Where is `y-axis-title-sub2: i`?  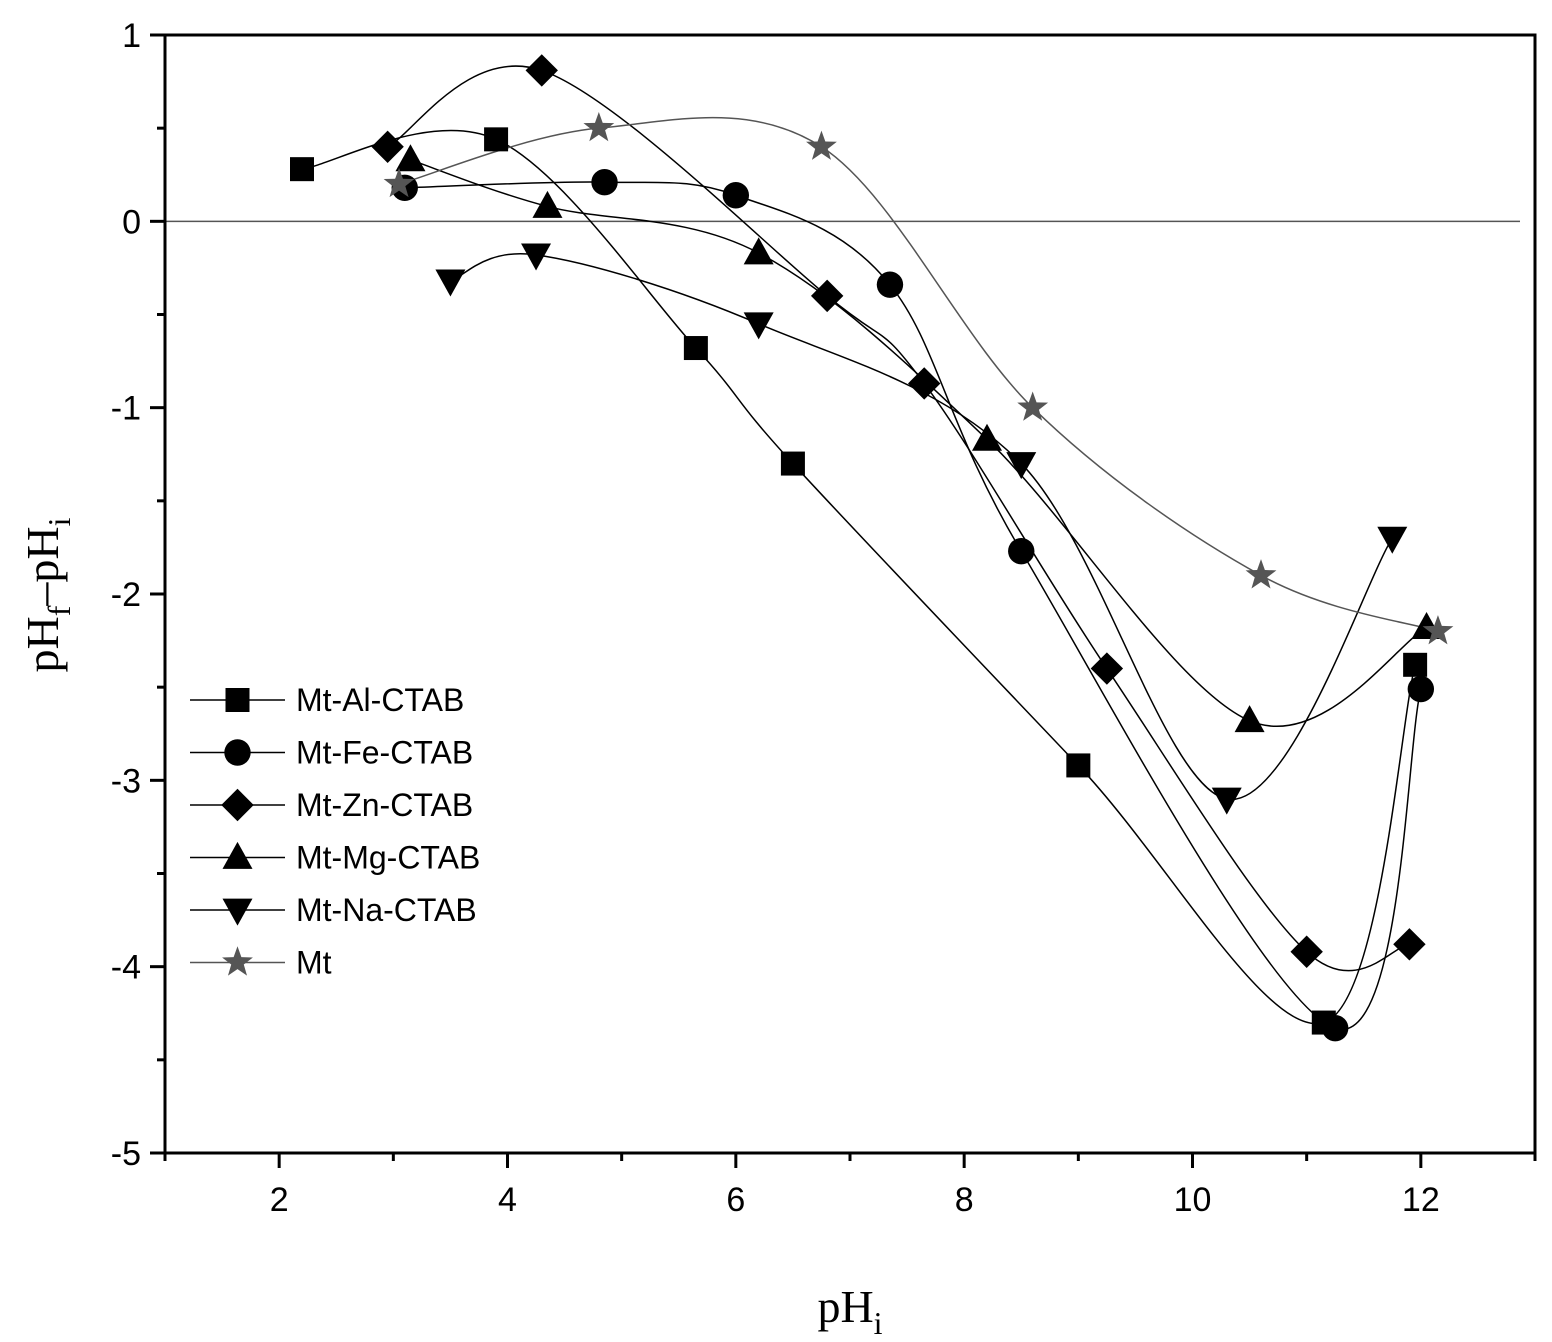
y-axis-title-sub2: i is located at coordinates (59, 521).